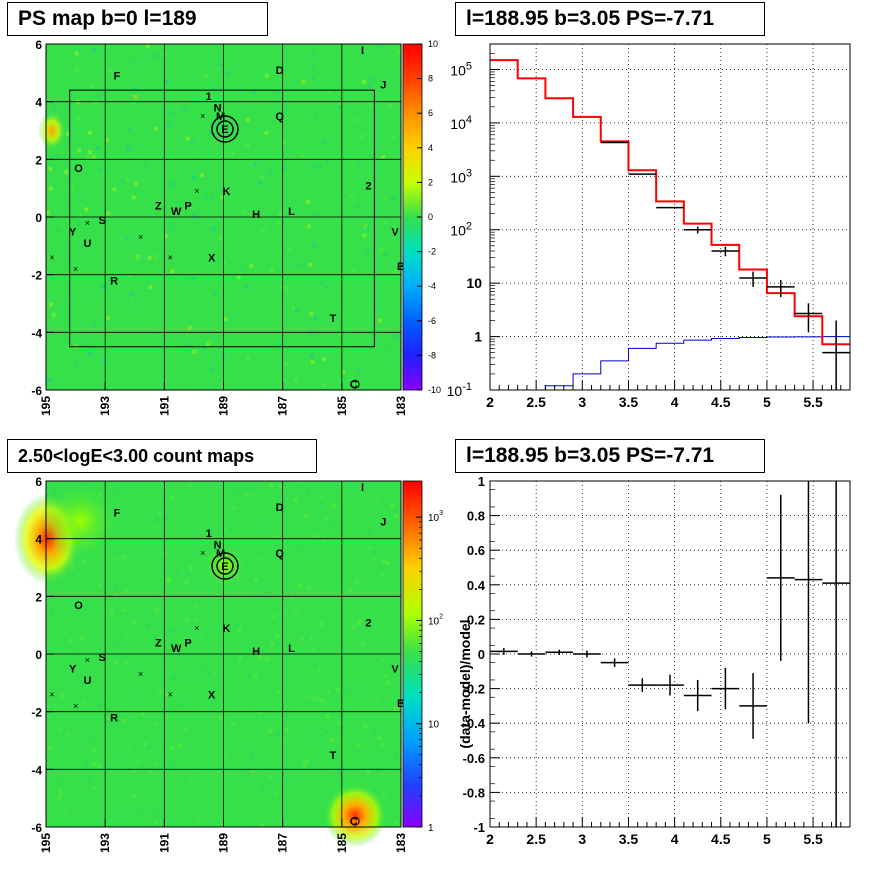 The image size is (896, 872). I want to click on source-label: W, so click(176, 649).